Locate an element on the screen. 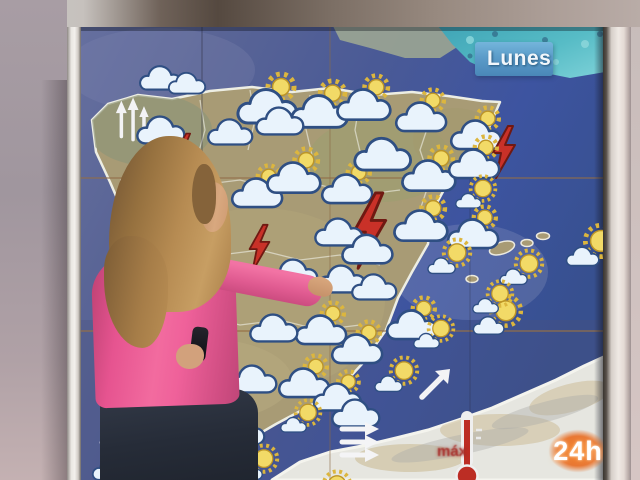  day-badge: Lunes is located at coordinates (514, 59).